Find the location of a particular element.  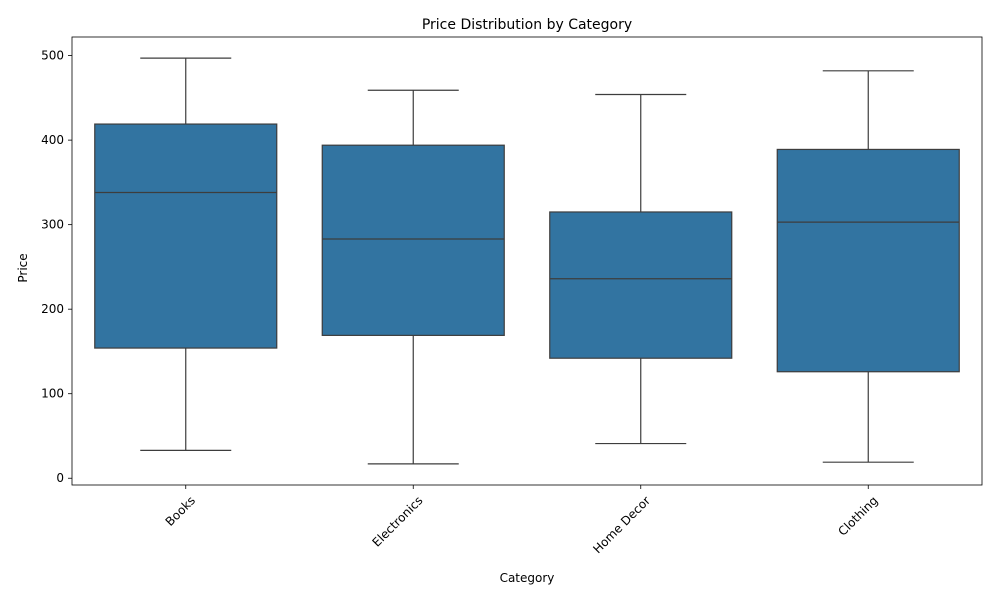

x-axis-label: Category is located at coordinates (527, 578).